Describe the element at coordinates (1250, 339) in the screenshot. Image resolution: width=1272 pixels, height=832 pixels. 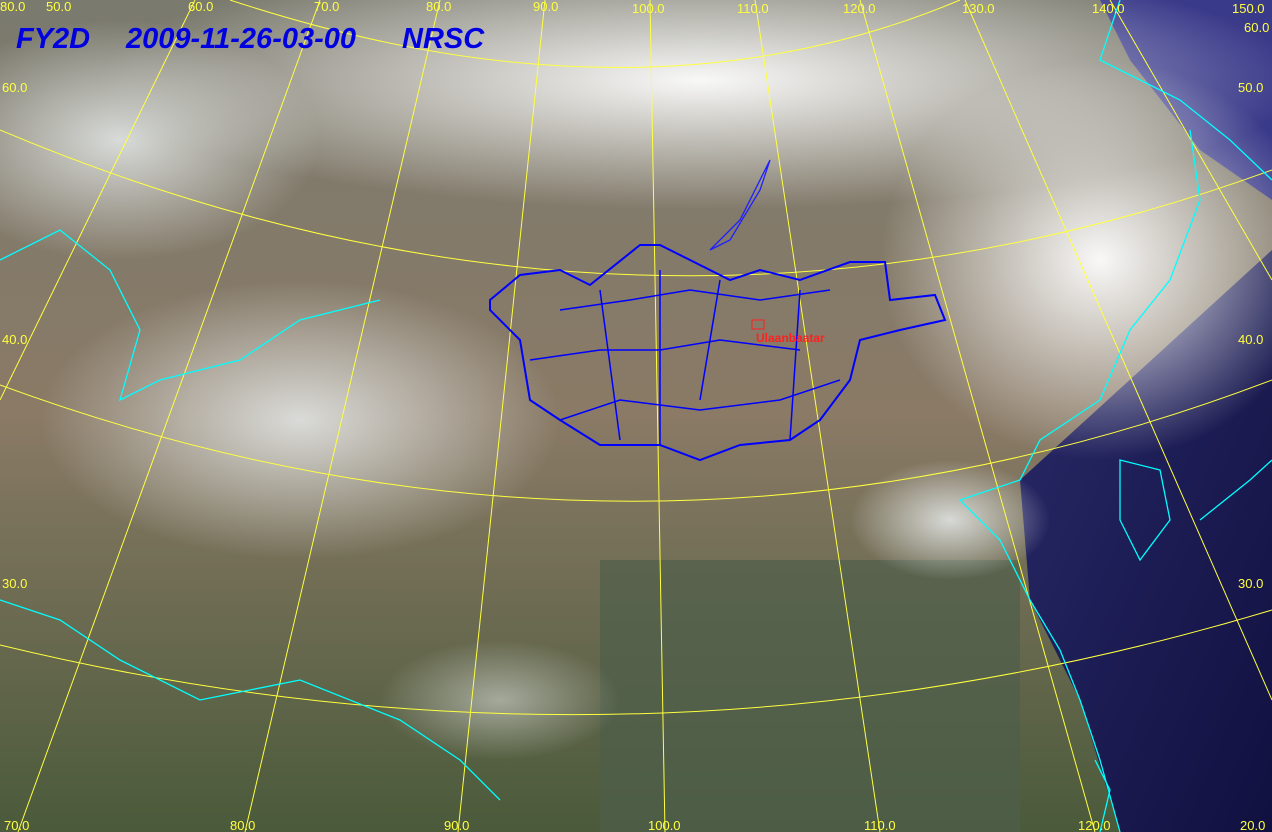
I see `right-label: 40.0` at that location.